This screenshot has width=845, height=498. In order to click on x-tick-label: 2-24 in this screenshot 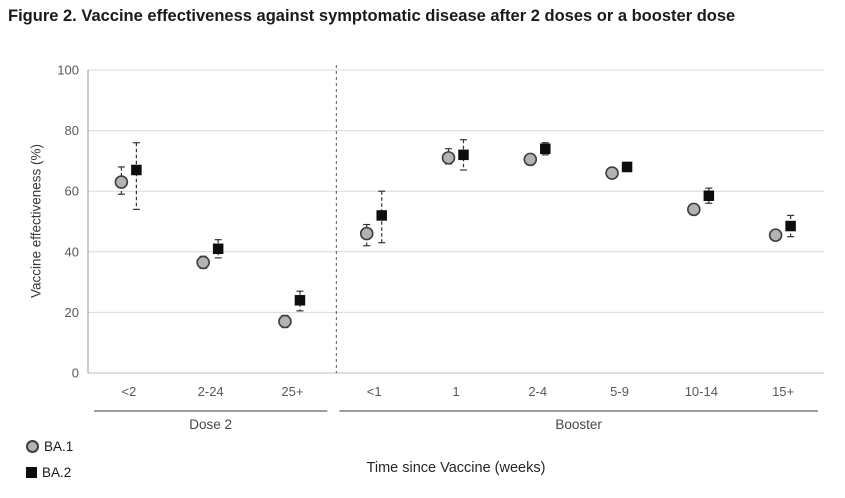, I will do `click(211, 391)`.